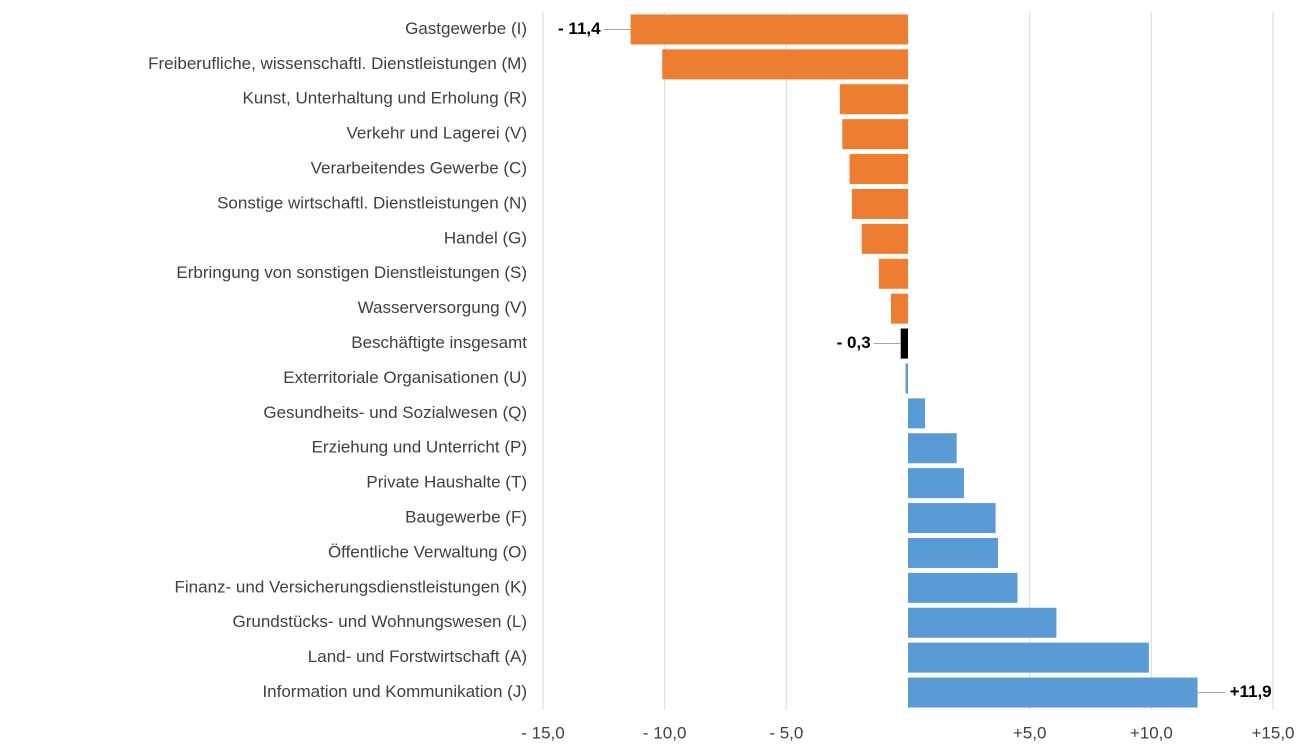 The image size is (1316, 752). Describe the element at coordinates (419, 168) in the screenshot. I see `y-tick-label: Verarbeitendes Gewerbe (C)` at that location.